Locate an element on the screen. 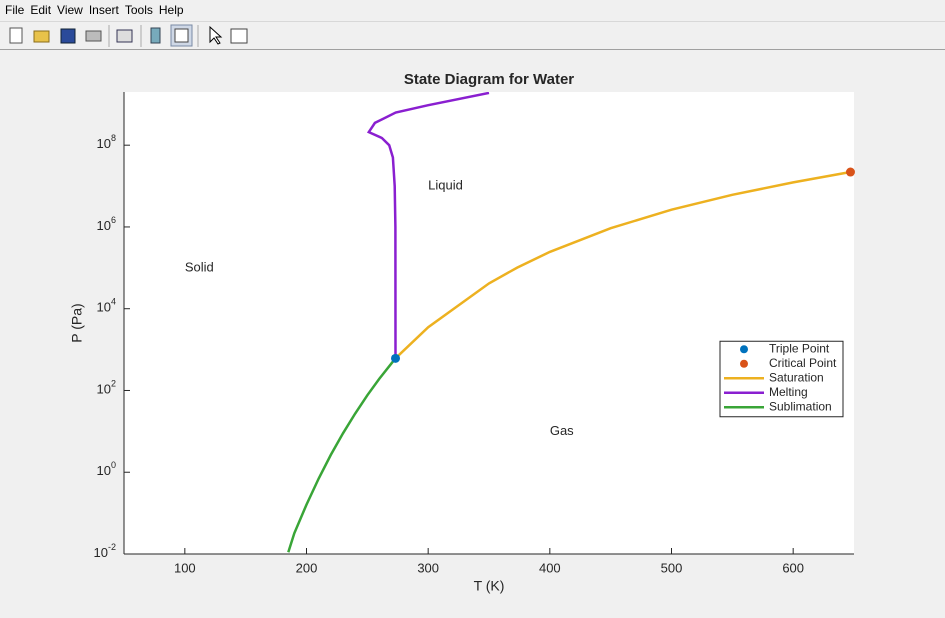  open-icon is located at coordinates (41, 36).